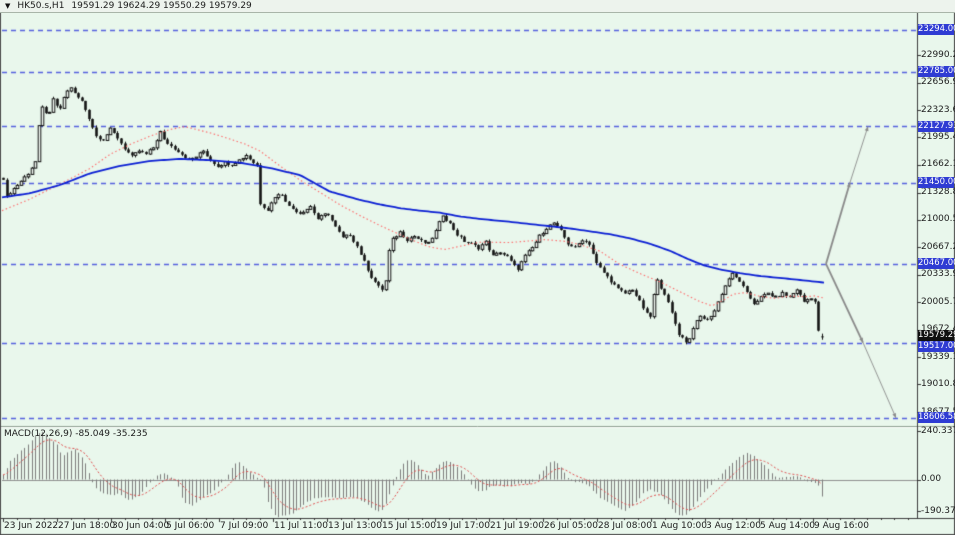  Describe the element at coordinates (938, 82) in the screenshot. I see `price-tick-label: 22656.95` at that location.